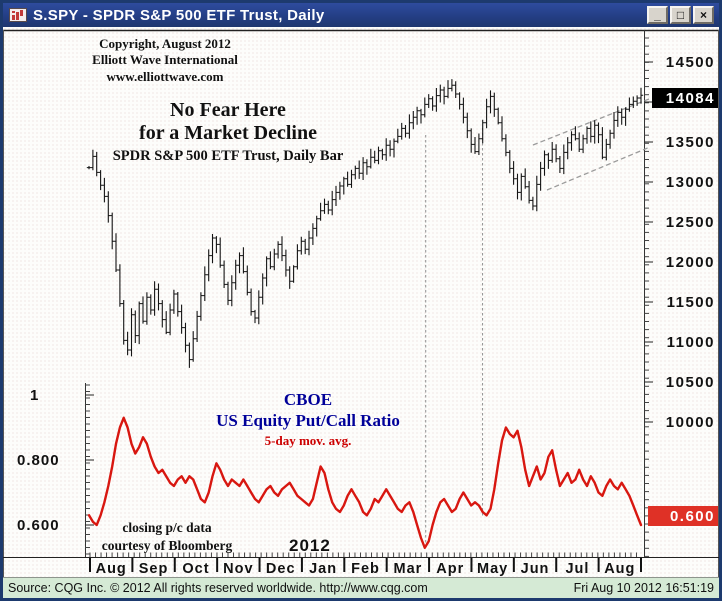 Image resolution: width=722 pixels, height=601 pixels. Describe the element at coordinates (34, 395) in the screenshot. I see `svg-text: 1` at that location.